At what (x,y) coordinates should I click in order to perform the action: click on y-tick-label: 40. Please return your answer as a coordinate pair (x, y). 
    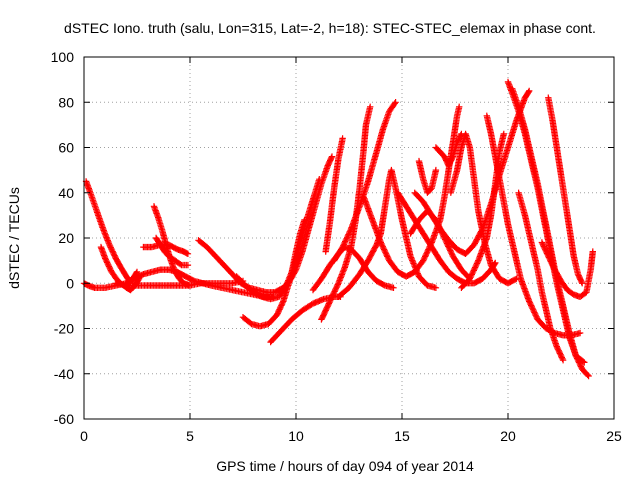
    Looking at the image, I should click on (66, 193).